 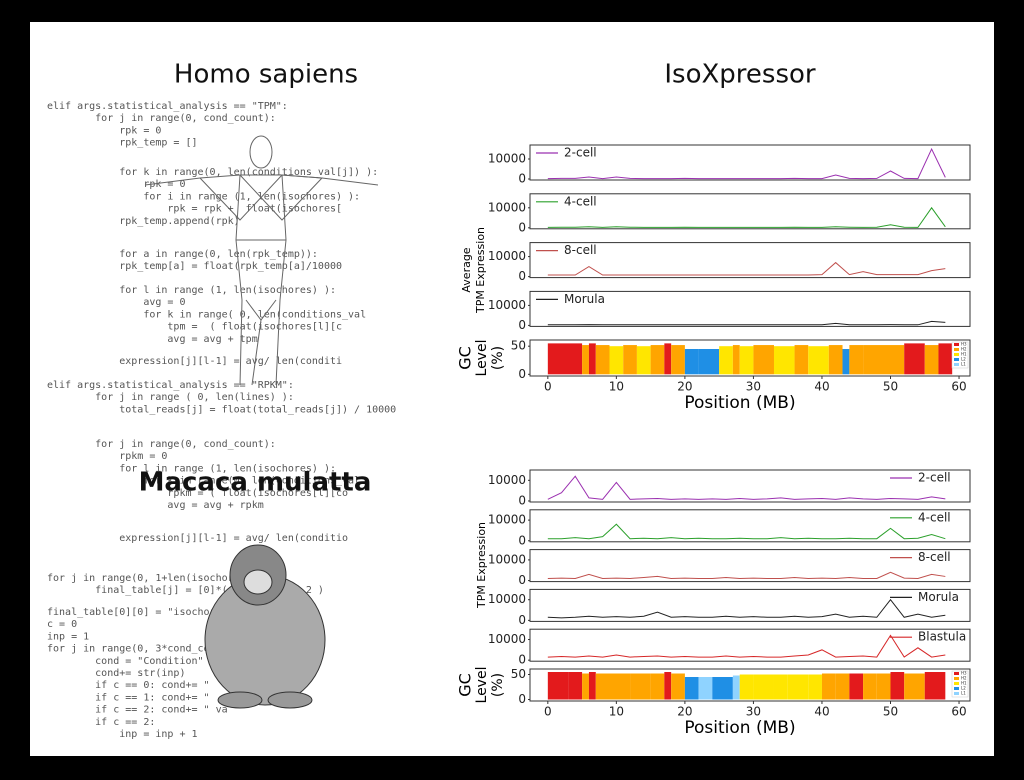 What do you see at coordinates (203, 196) in the screenshot?
I see `code-line: for i in range (1, len(isochores) ):` at bounding box center [203, 196].